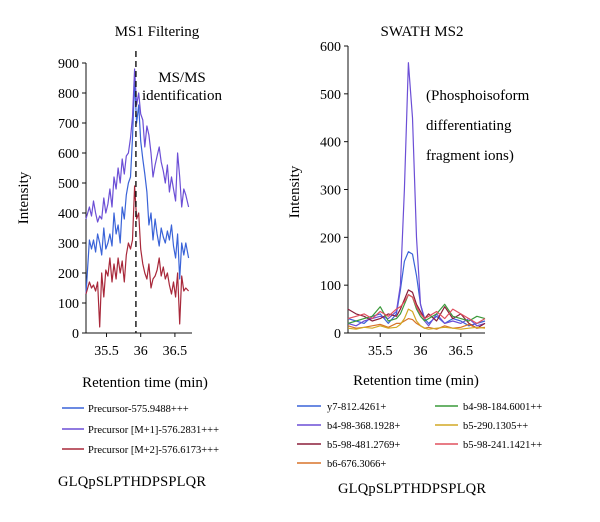  What do you see at coordinates (495, 426) in the screenshot?
I see `legend-label: b5-290.1305++` at bounding box center [495, 426].